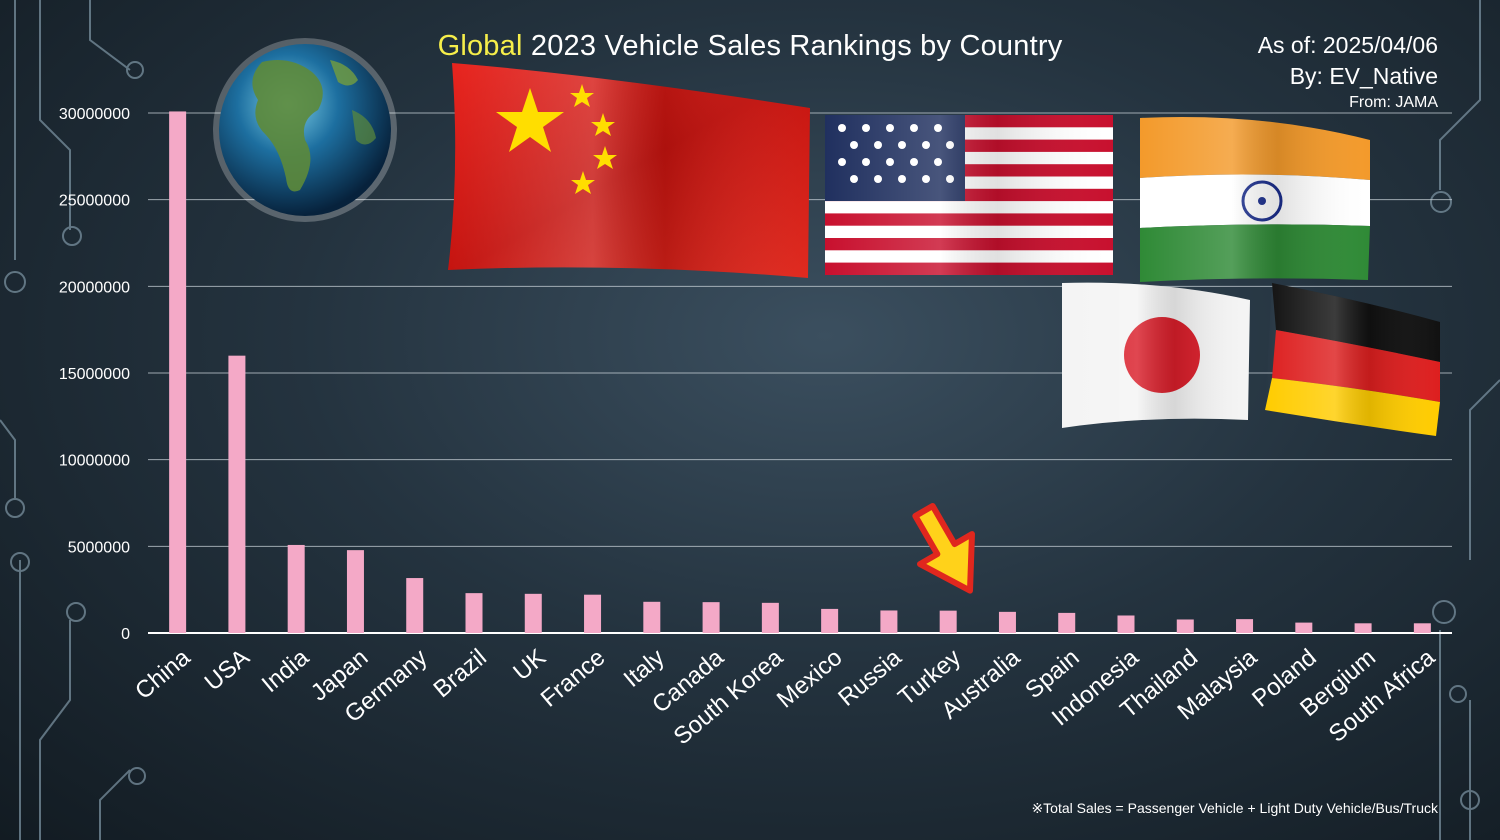  Describe the element at coordinates (711, 617) in the screenshot. I see `bar-canada` at that location.